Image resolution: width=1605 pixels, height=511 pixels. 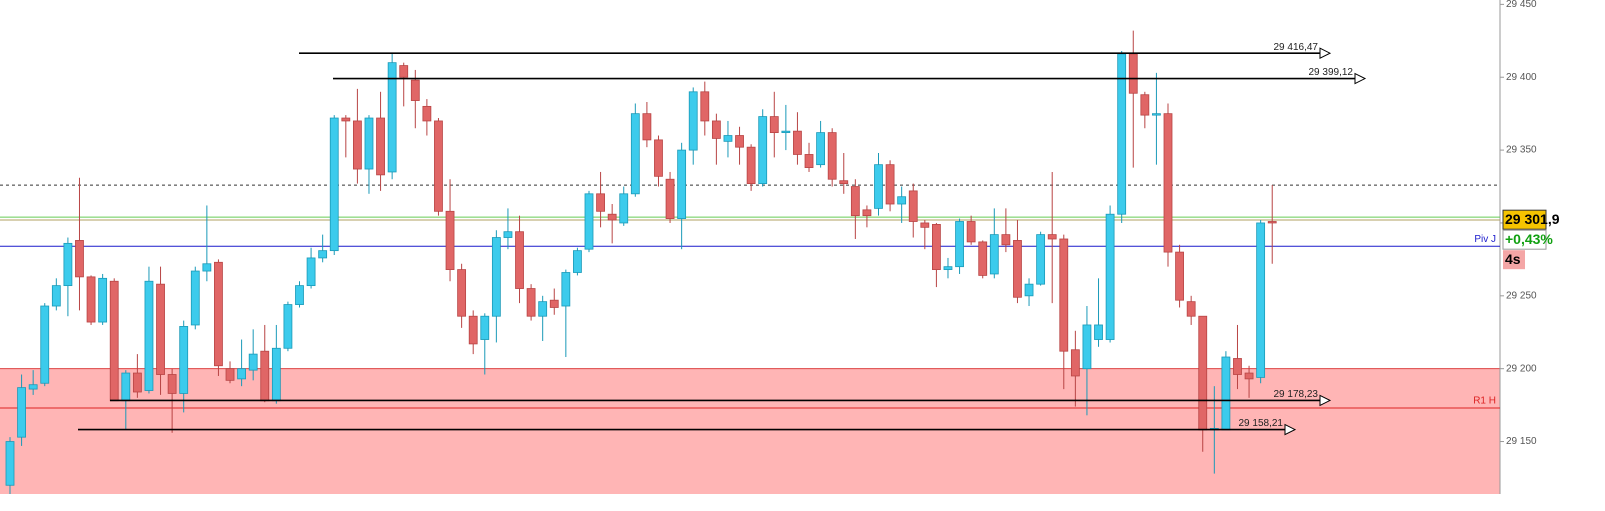 I want to click on y-tick-label: 29 250, so click(x=1521, y=295).